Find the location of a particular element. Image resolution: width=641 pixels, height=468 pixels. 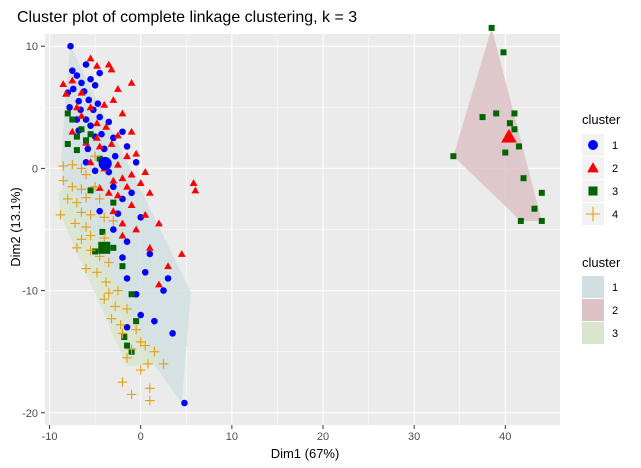

x-tick-label: -10 is located at coordinates (50, 437).